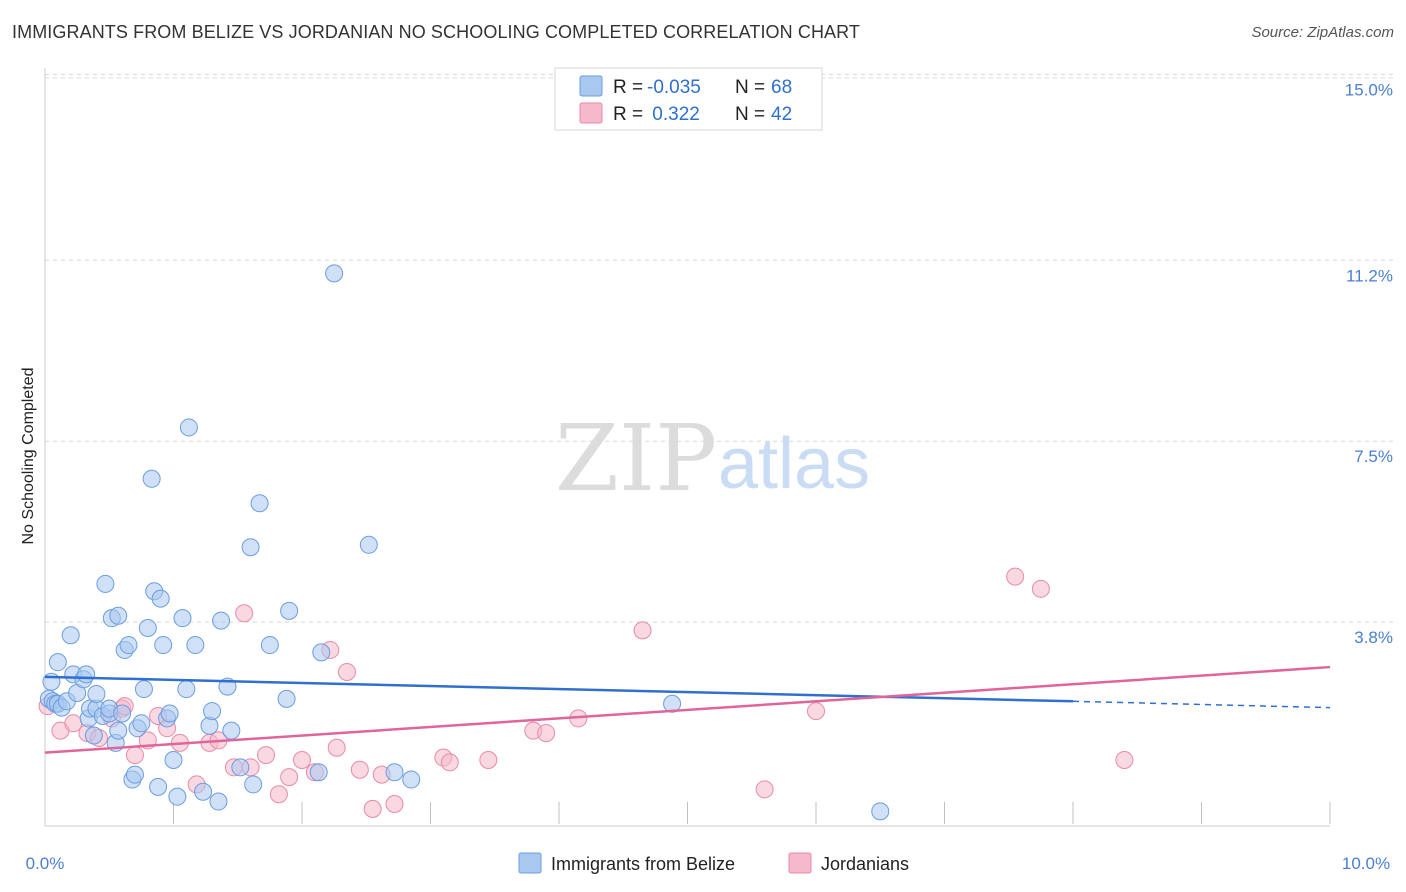  What do you see at coordinates (781, 114) in the screenshot?
I see `legend-n-value-2: 42` at bounding box center [781, 114].